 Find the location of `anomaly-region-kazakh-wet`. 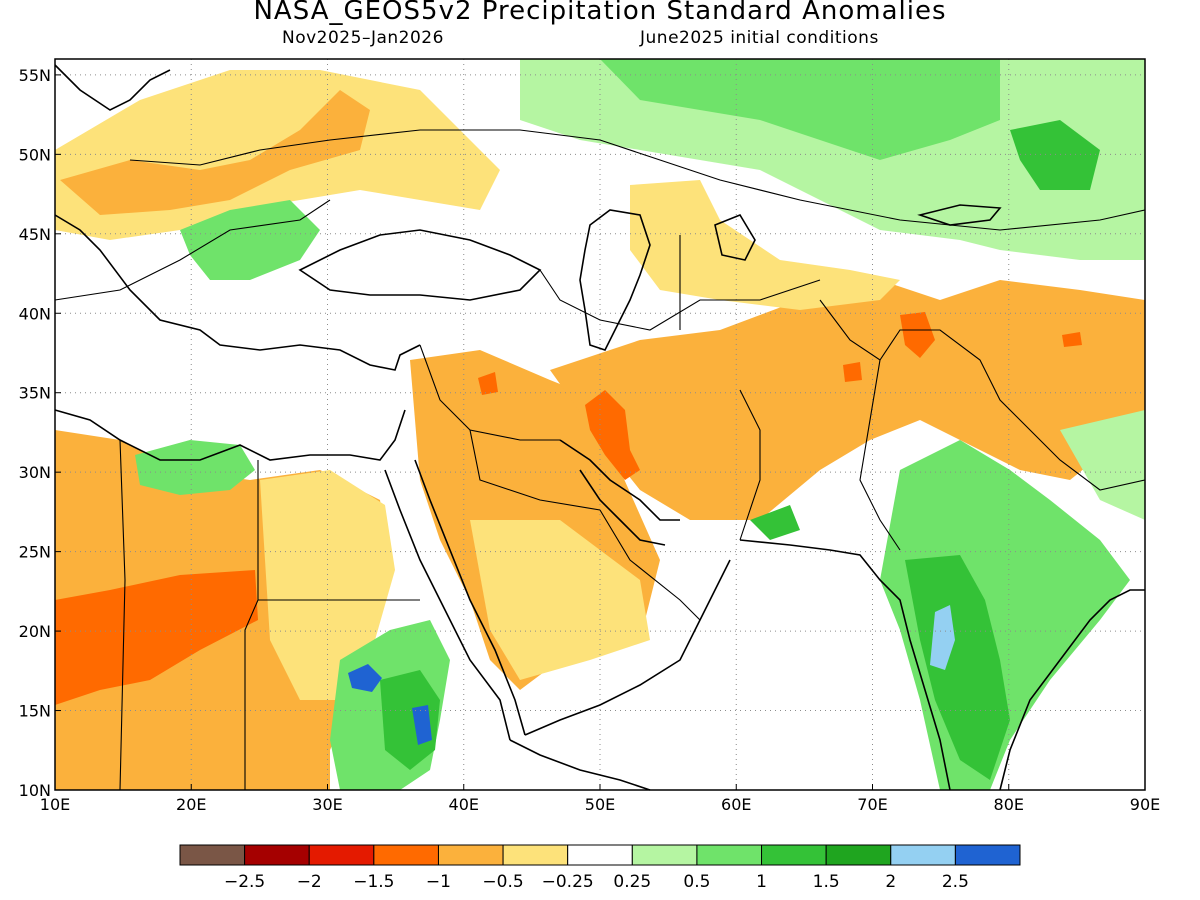

anomaly-region-kazakh-wet is located at coordinates (1055, 155).